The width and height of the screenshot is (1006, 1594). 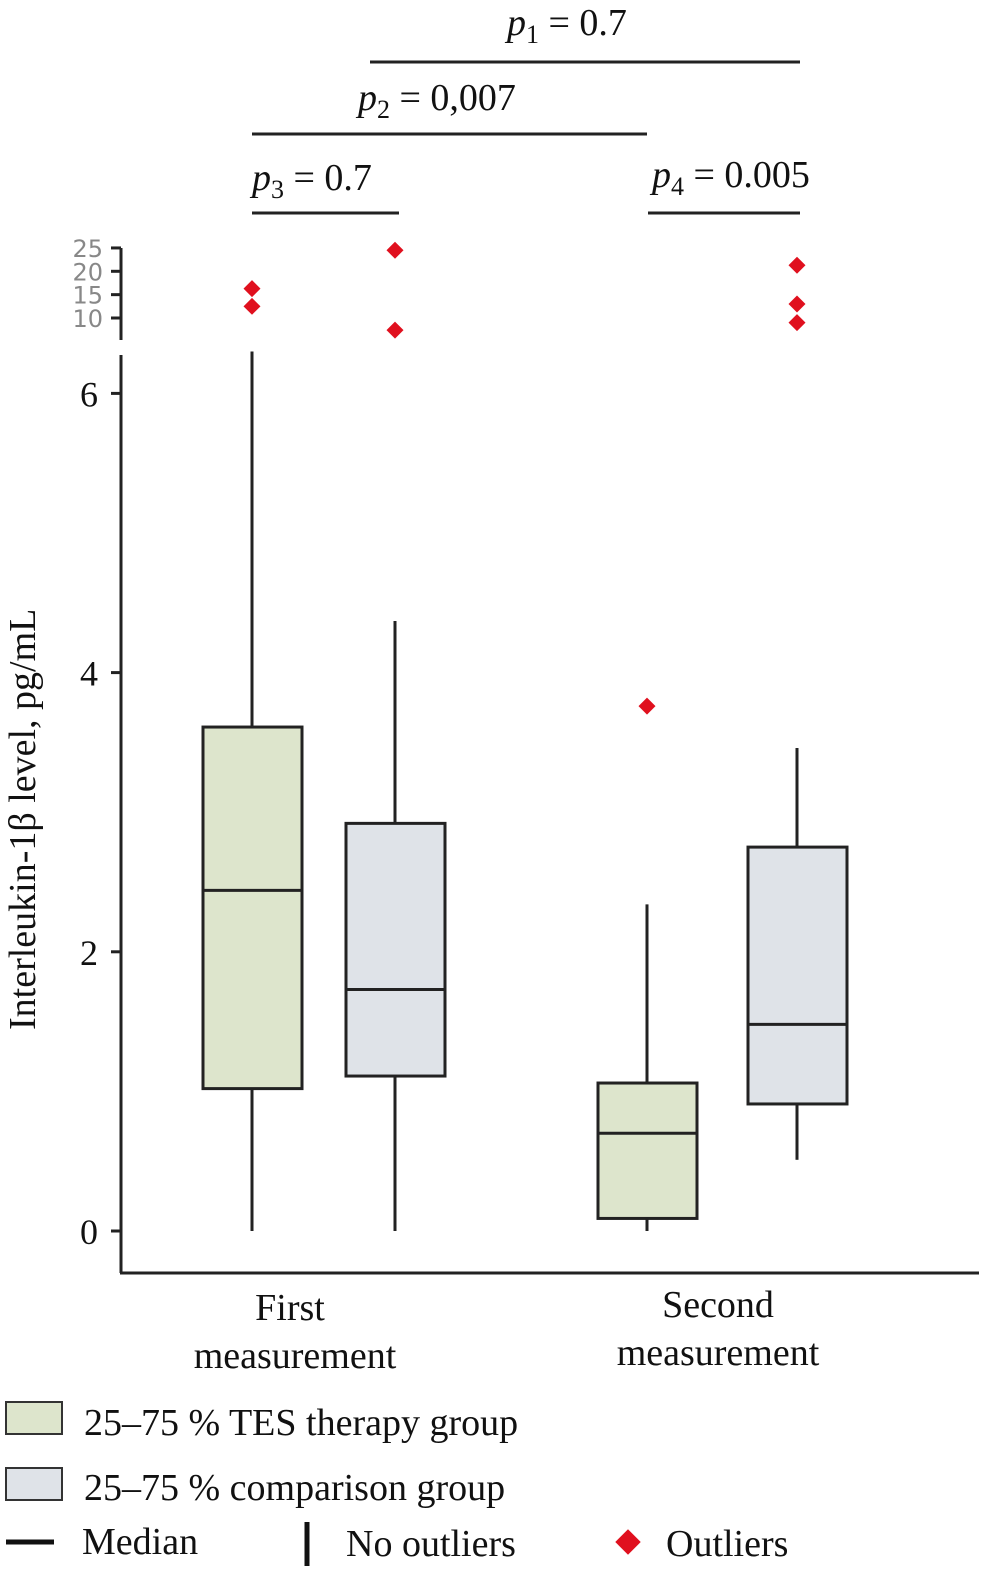 What do you see at coordinates (718, 1353) in the screenshot?
I see `x-tick-label-second-l2: measurement` at bounding box center [718, 1353].